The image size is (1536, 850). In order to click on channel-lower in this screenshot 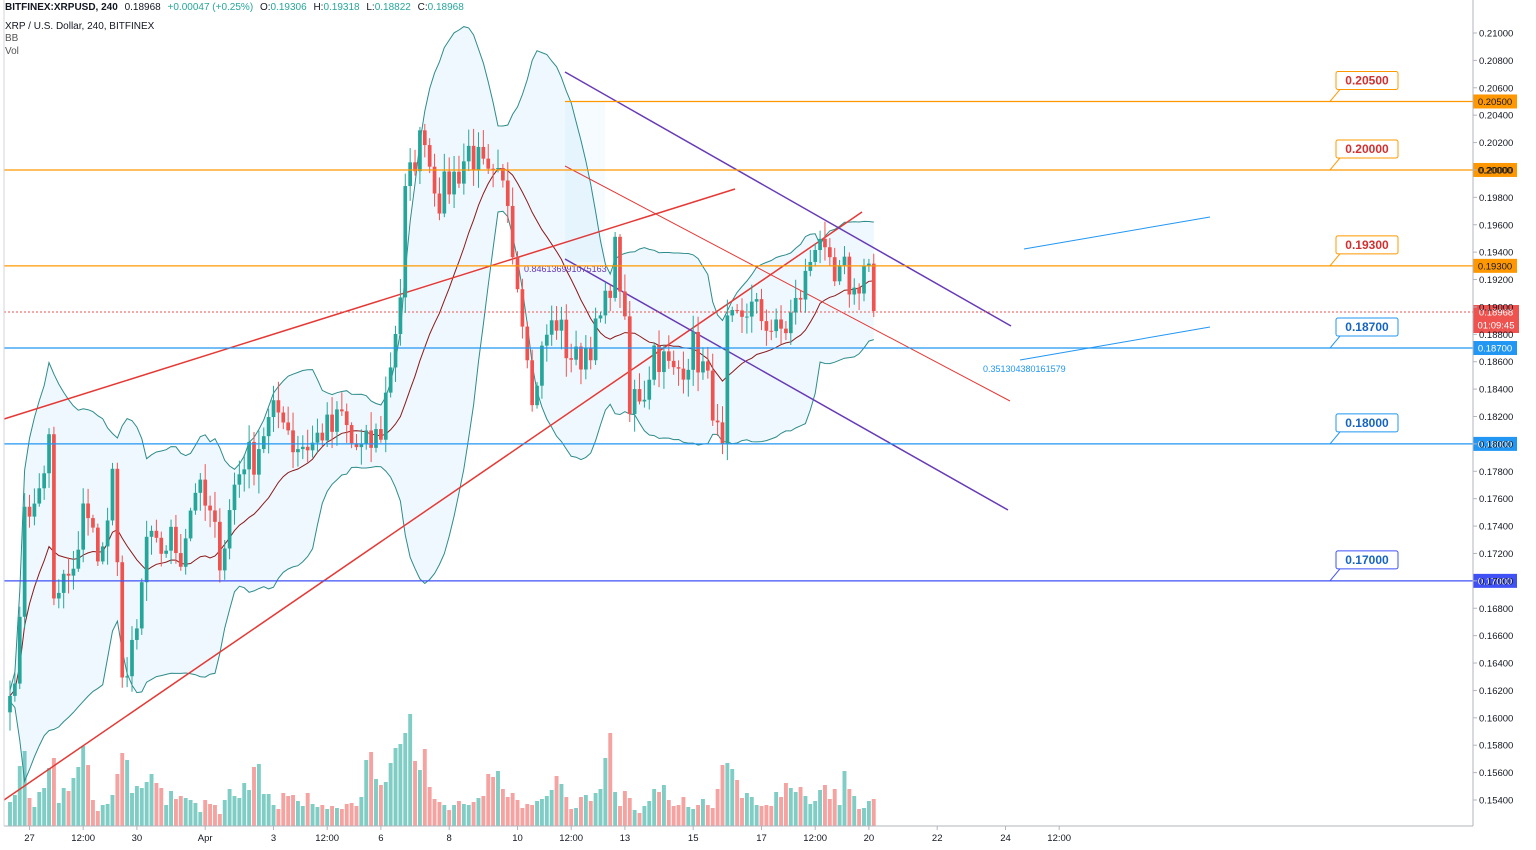, I will do `click(786, 384)`.